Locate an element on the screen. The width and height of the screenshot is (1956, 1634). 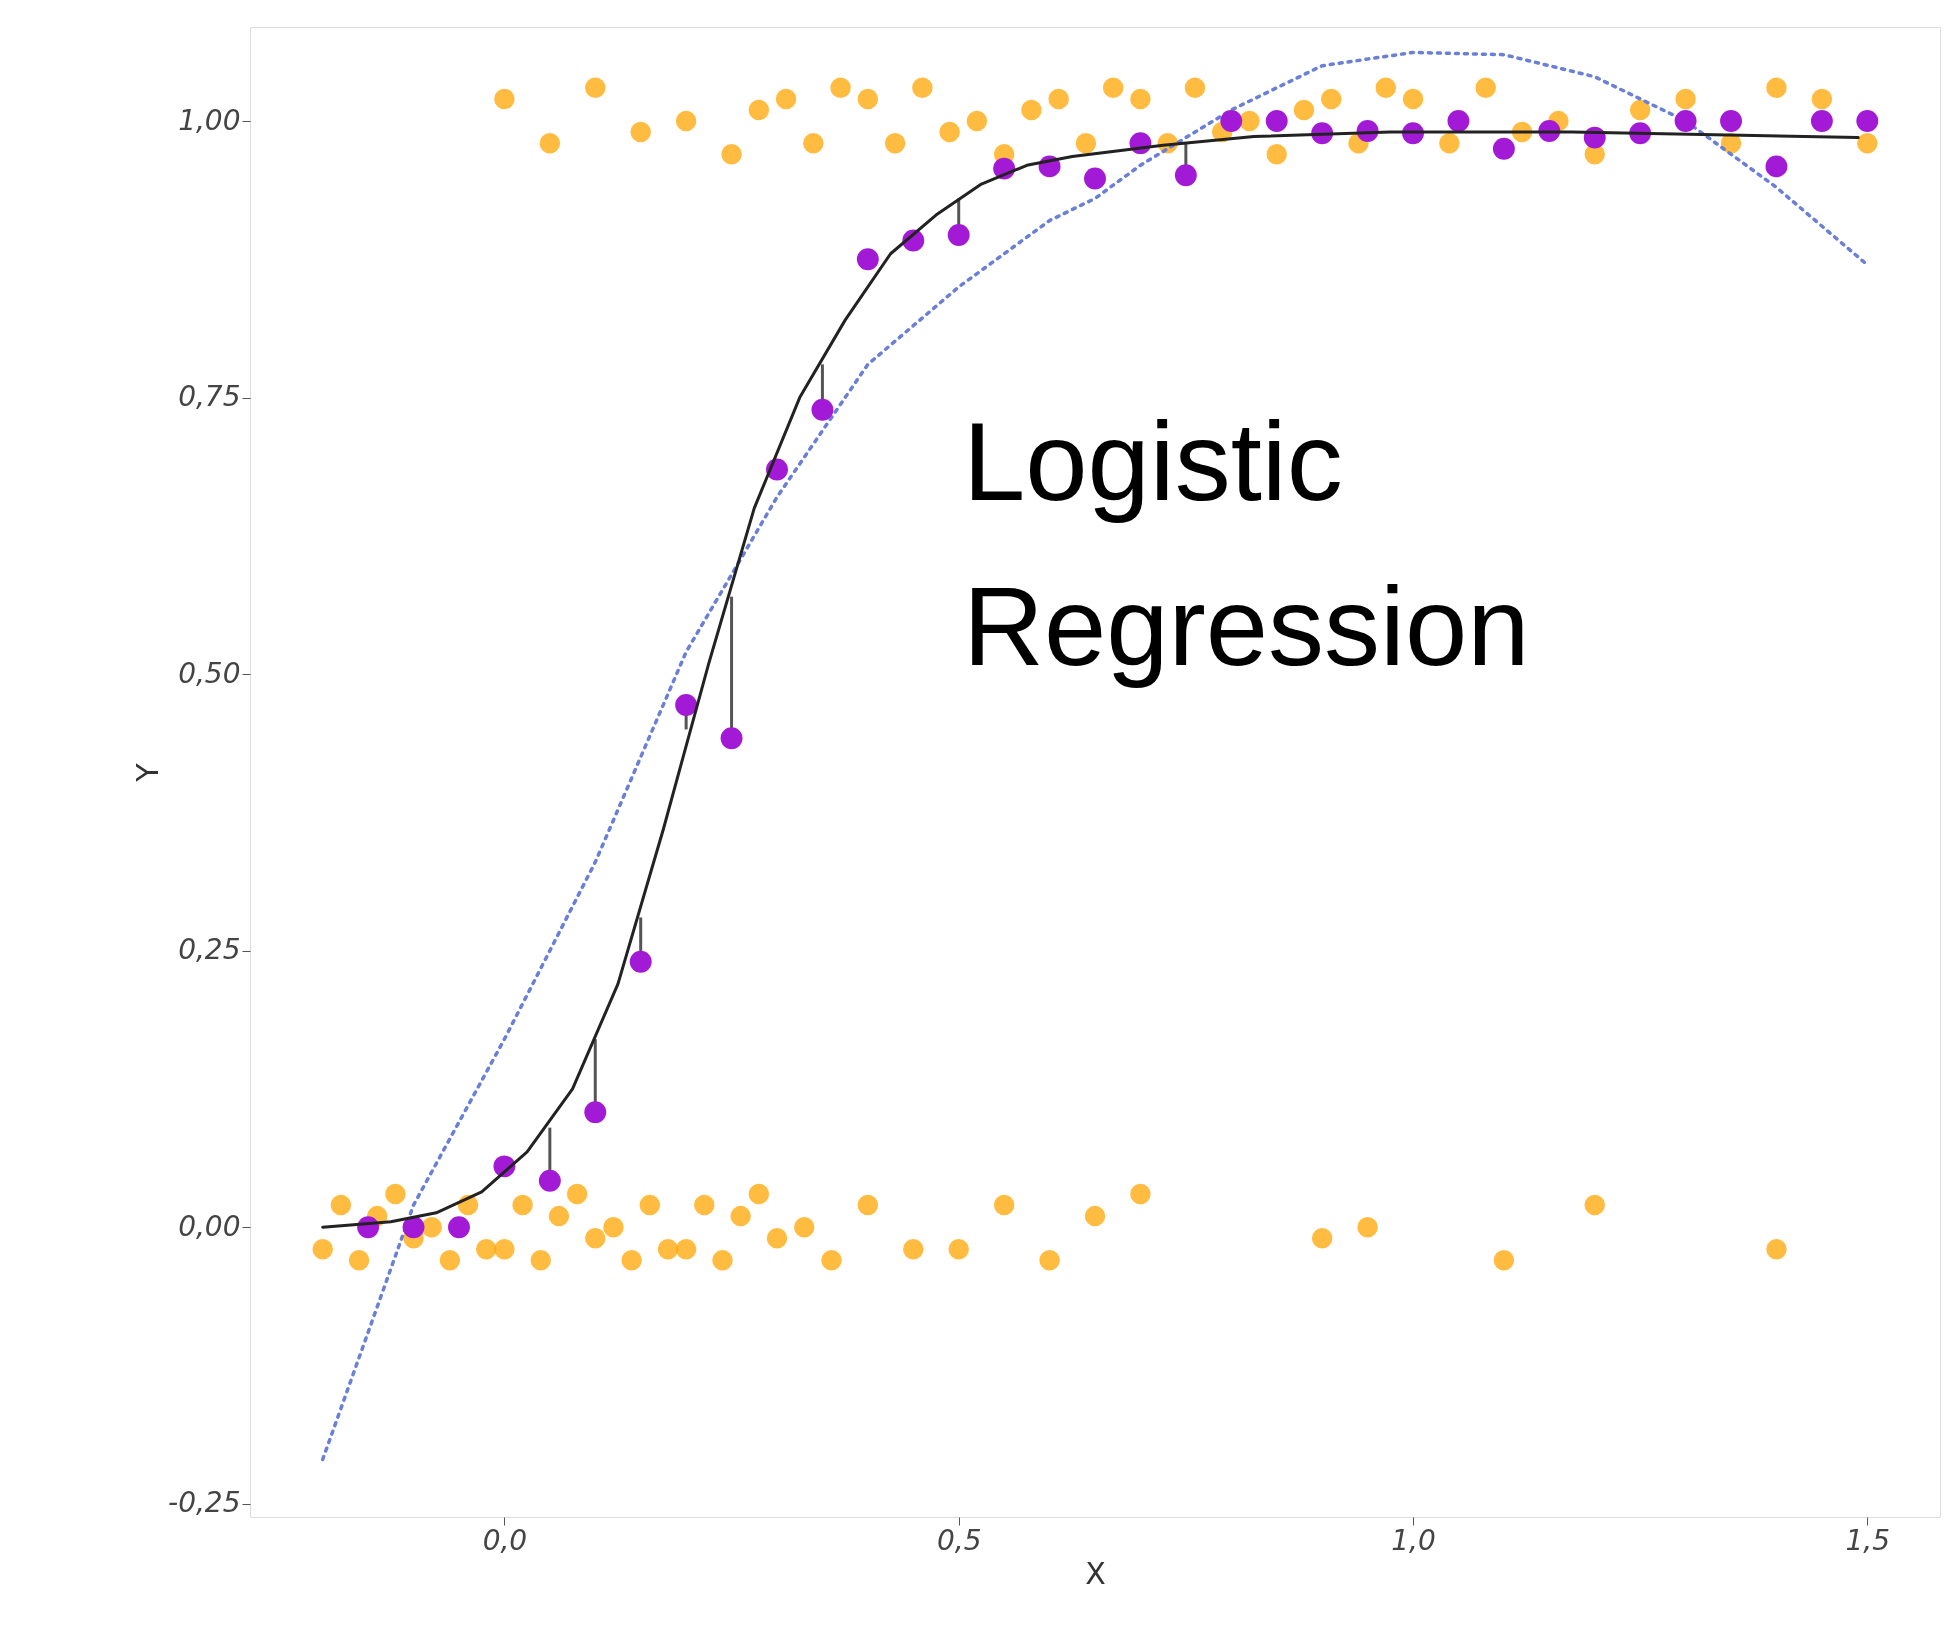
y-tick-label: 0,75 is located at coordinates (209, 397).